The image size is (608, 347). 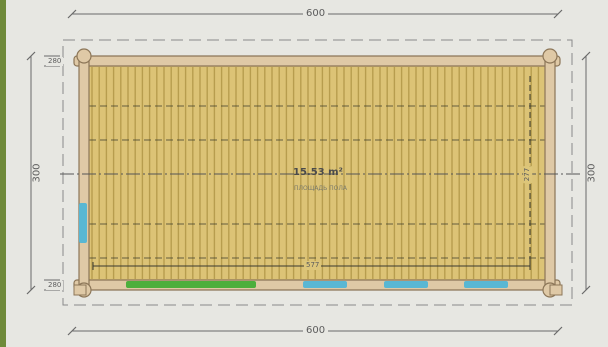 What do you see at coordinates (528, 174) in the screenshot?
I see `dim-label-inner-height: 277` at bounding box center [528, 174].